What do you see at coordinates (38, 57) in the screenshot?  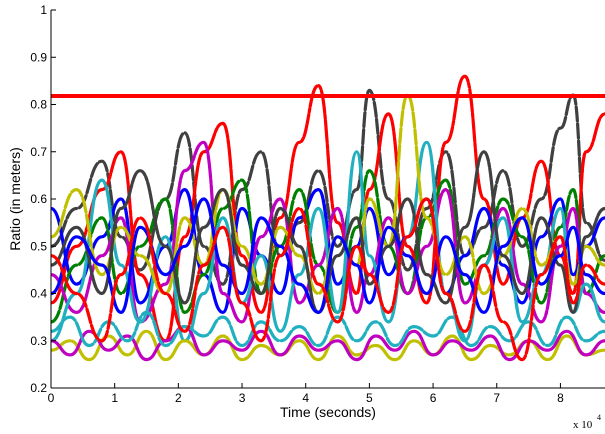 I see `y-tick-label: 0.9` at bounding box center [38, 57].